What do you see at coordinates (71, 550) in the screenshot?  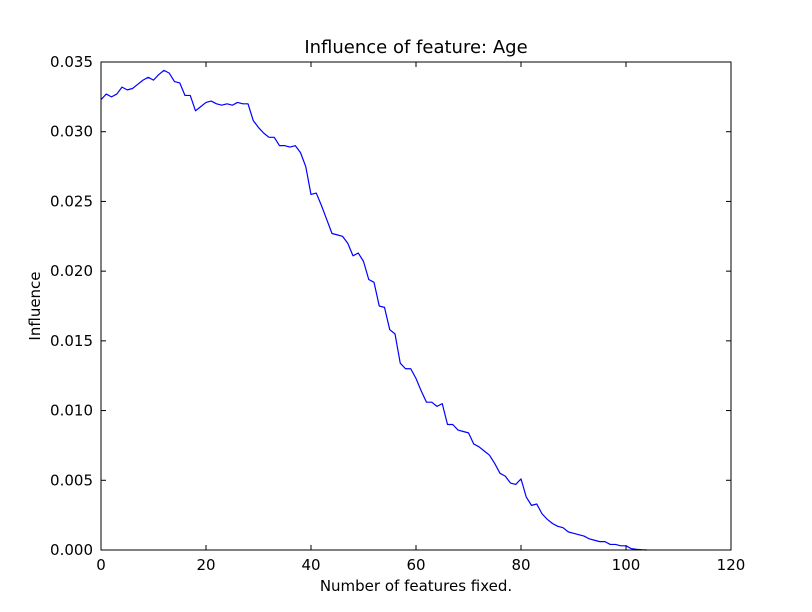 I see `y-tick-label: 0.000` at bounding box center [71, 550].